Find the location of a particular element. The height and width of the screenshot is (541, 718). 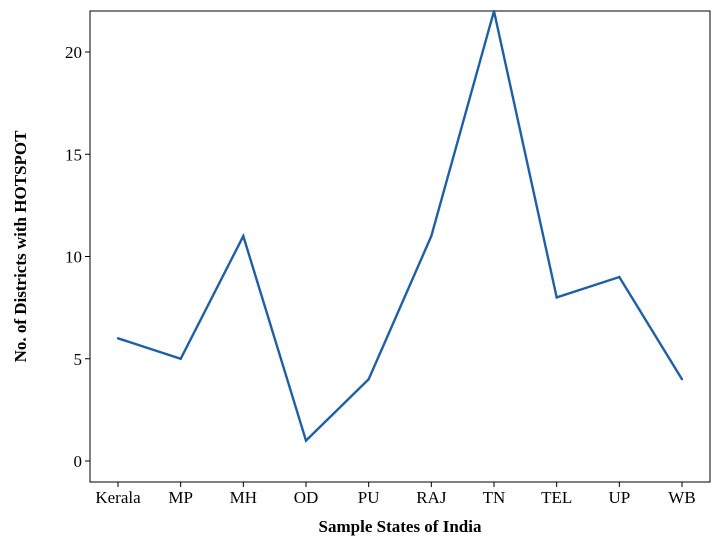

y-tick-label: 10 is located at coordinates (73, 257).